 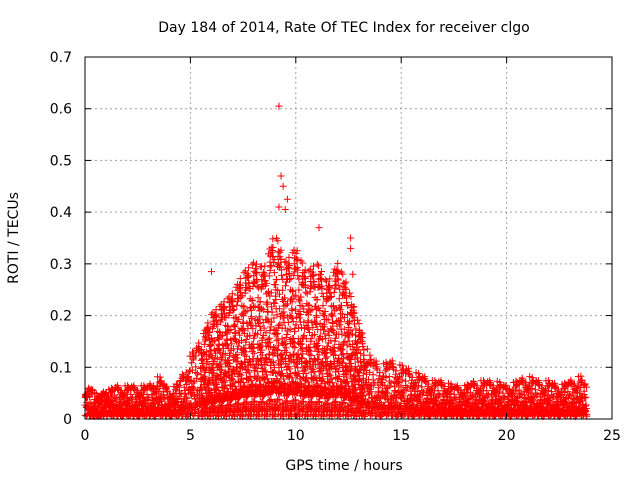 I want to click on y-axis-label: ROTI / TECUs, so click(x=14, y=238).